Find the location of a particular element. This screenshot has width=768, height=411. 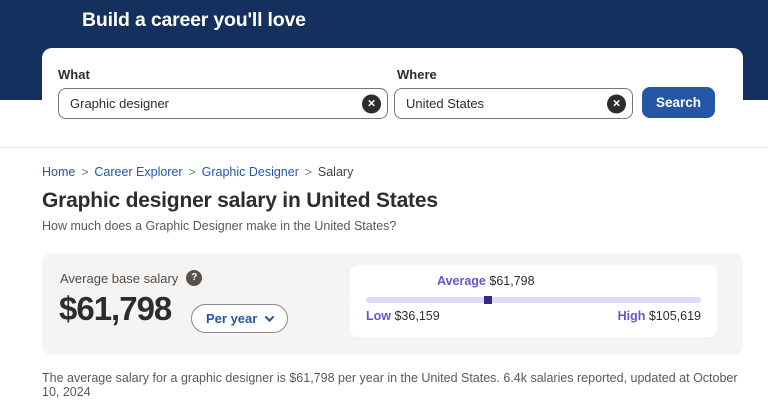

clear-what-icon: × is located at coordinates (371, 103).